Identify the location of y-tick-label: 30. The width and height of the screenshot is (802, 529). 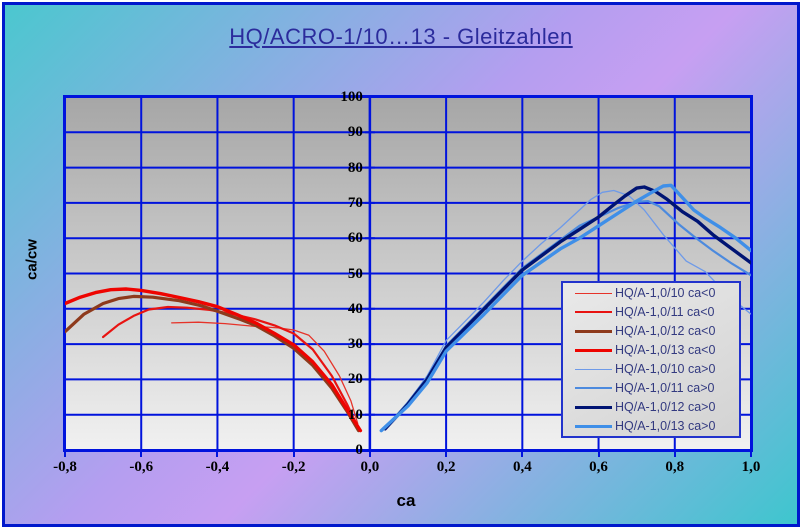
(355, 344).